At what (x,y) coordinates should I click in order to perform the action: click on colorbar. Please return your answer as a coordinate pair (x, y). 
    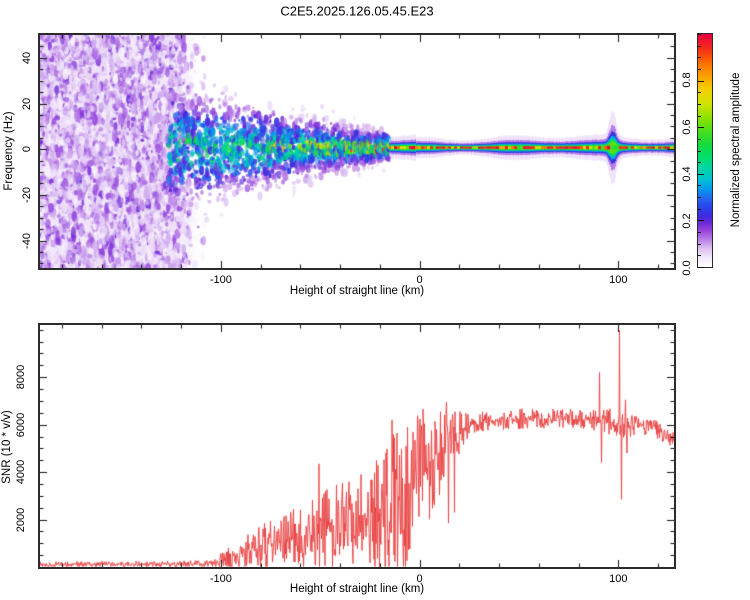
    Looking at the image, I should click on (705, 150).